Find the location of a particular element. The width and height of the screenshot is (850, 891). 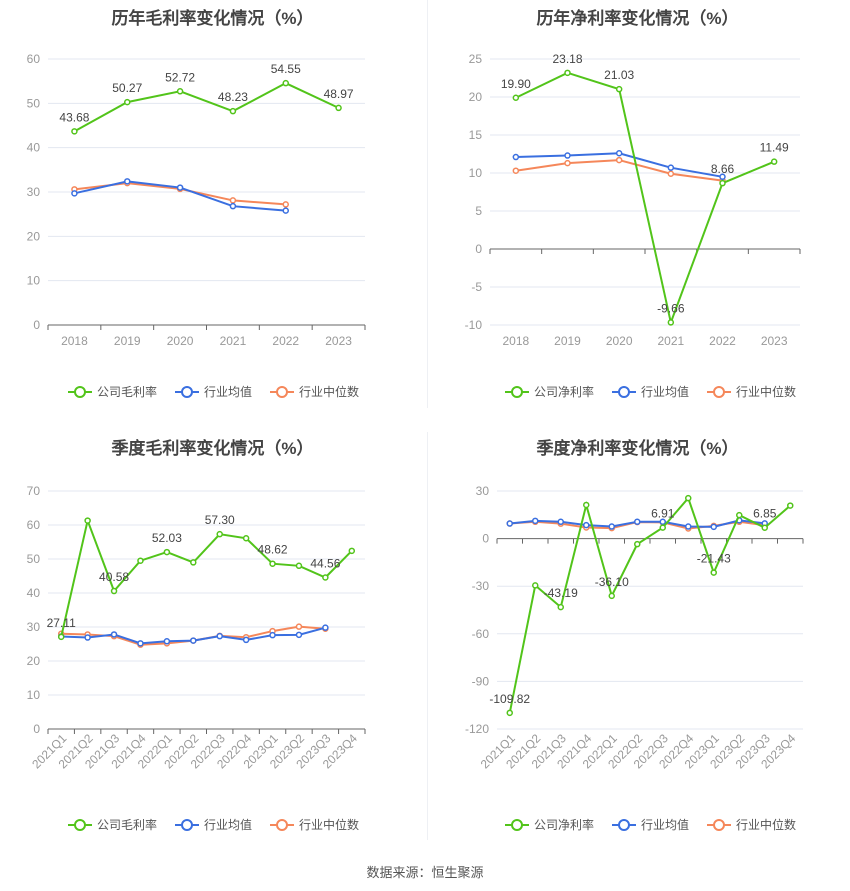

y-tick-label: 30 is located at coordinates (34, 192).